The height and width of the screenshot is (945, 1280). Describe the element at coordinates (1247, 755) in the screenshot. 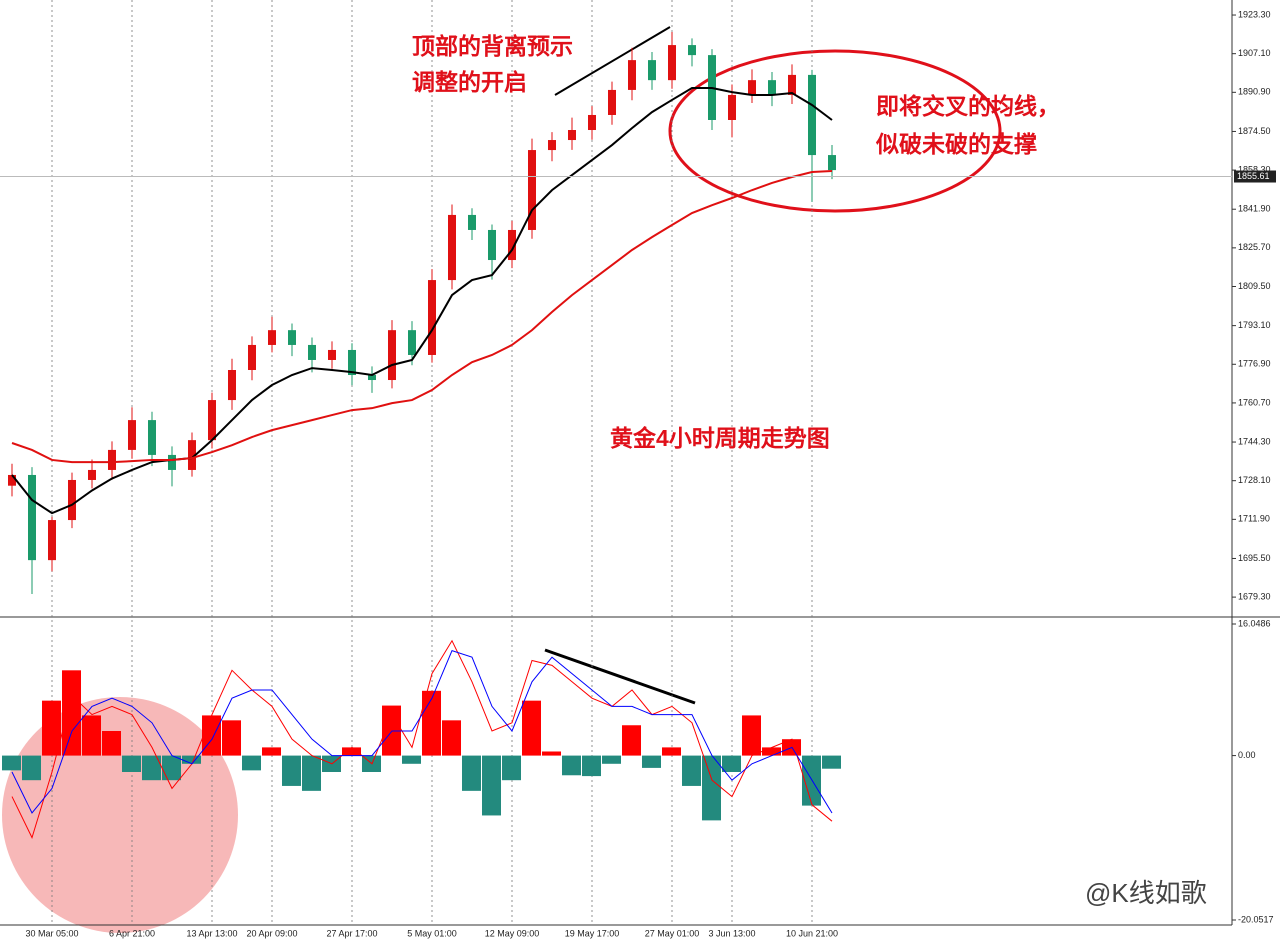

I see `y-tick-label: 0.00` at that location.